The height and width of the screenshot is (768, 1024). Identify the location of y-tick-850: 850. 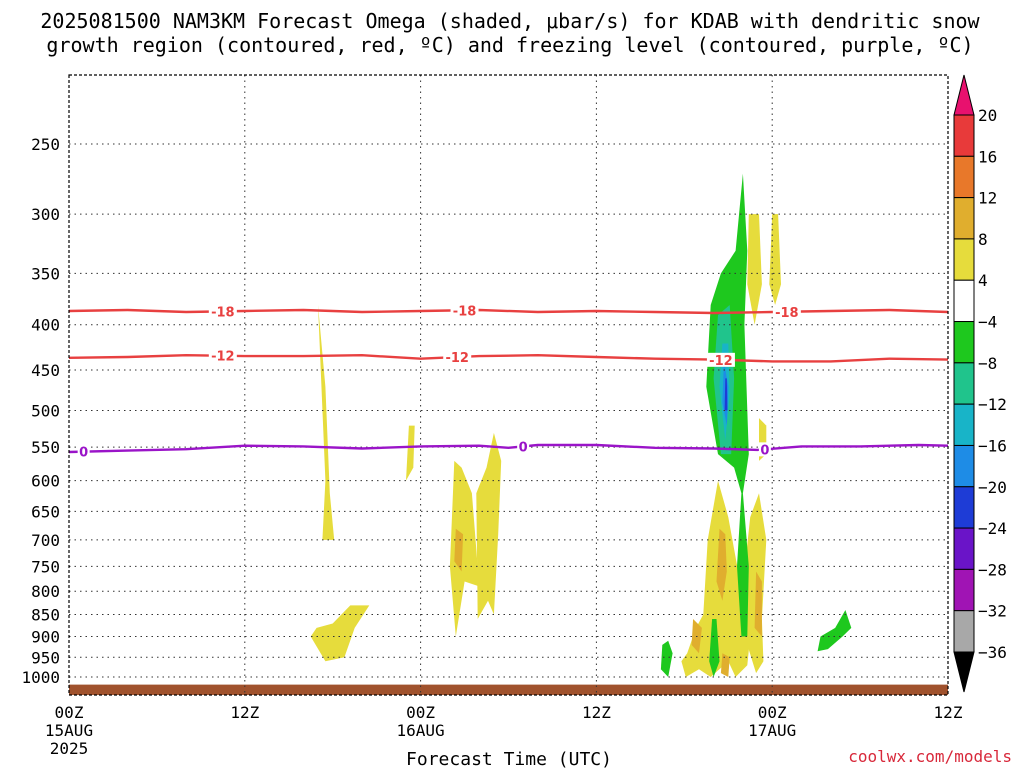
(45, 615).